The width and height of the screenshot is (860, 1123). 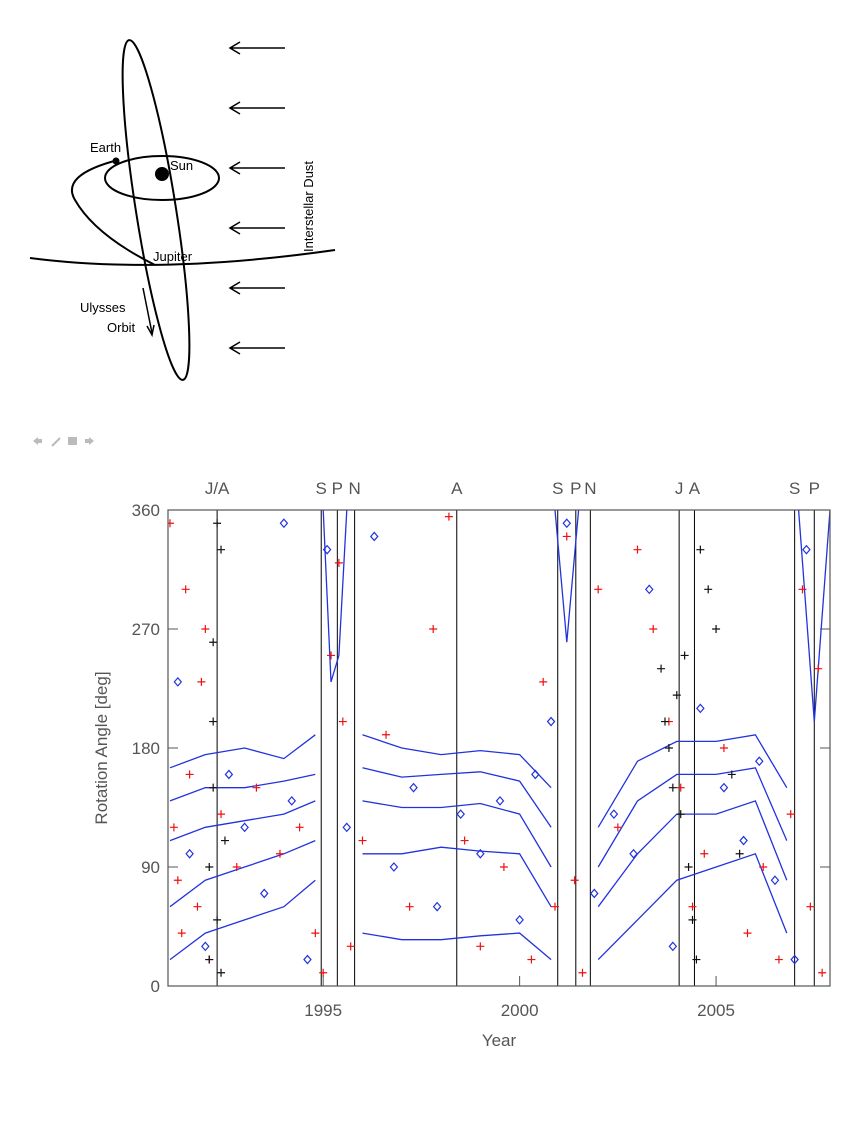 I want to click on label: Earth, so click(x=105, y=147).